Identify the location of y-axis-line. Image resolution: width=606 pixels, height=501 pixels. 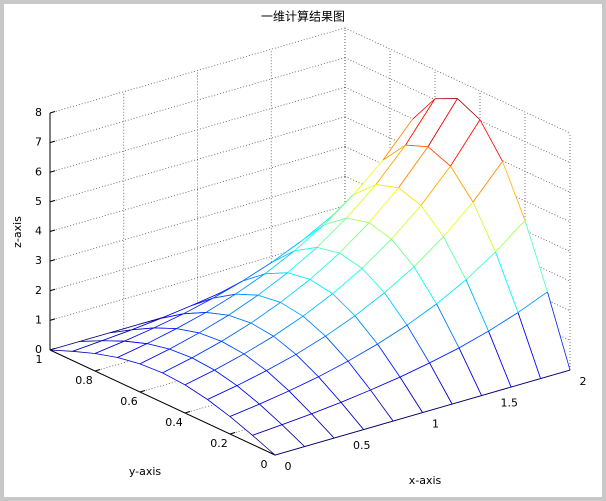
(162, 402).